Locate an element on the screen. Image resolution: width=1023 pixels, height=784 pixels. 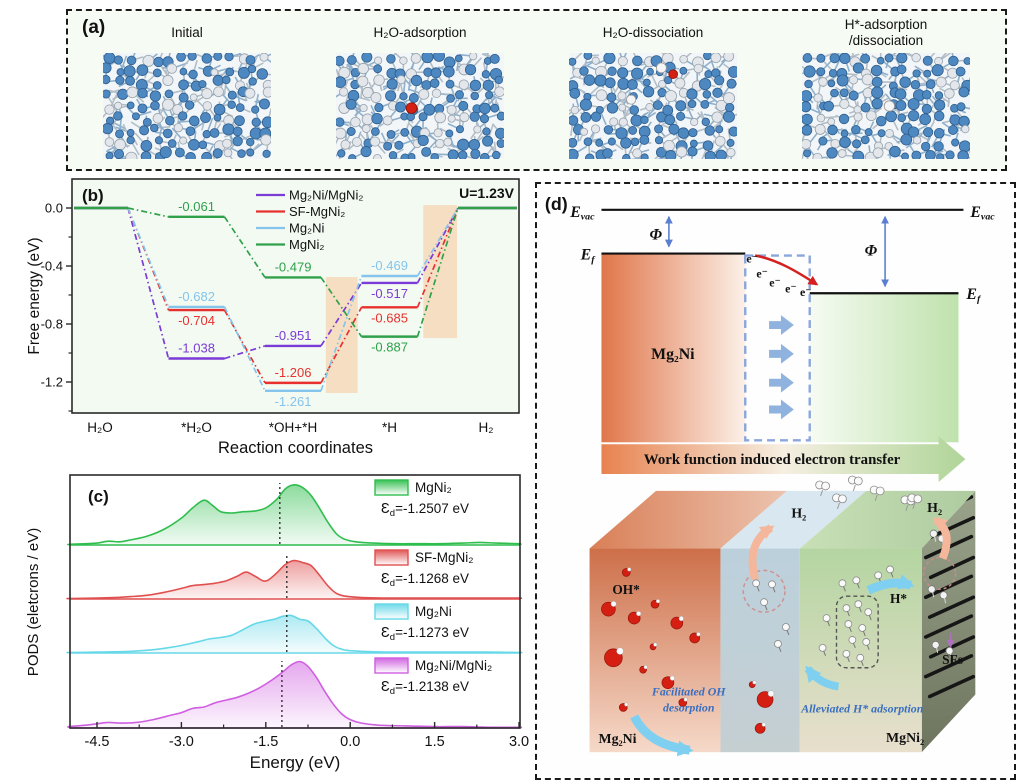
structure-label: H₂O-adsorption is located at coordinates (420, 33).